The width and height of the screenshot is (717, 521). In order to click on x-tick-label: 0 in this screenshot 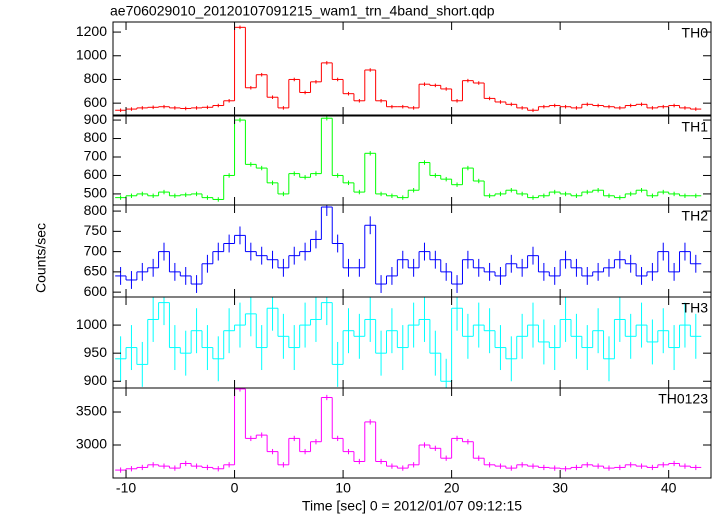, I will do `click(235, 488)`.